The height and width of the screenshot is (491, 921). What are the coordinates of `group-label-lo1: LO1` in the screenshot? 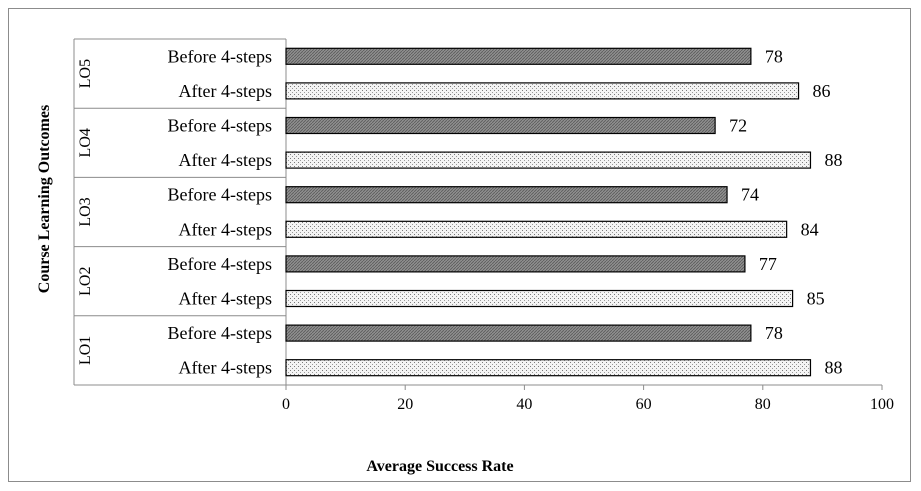 It's located at (85, 350).